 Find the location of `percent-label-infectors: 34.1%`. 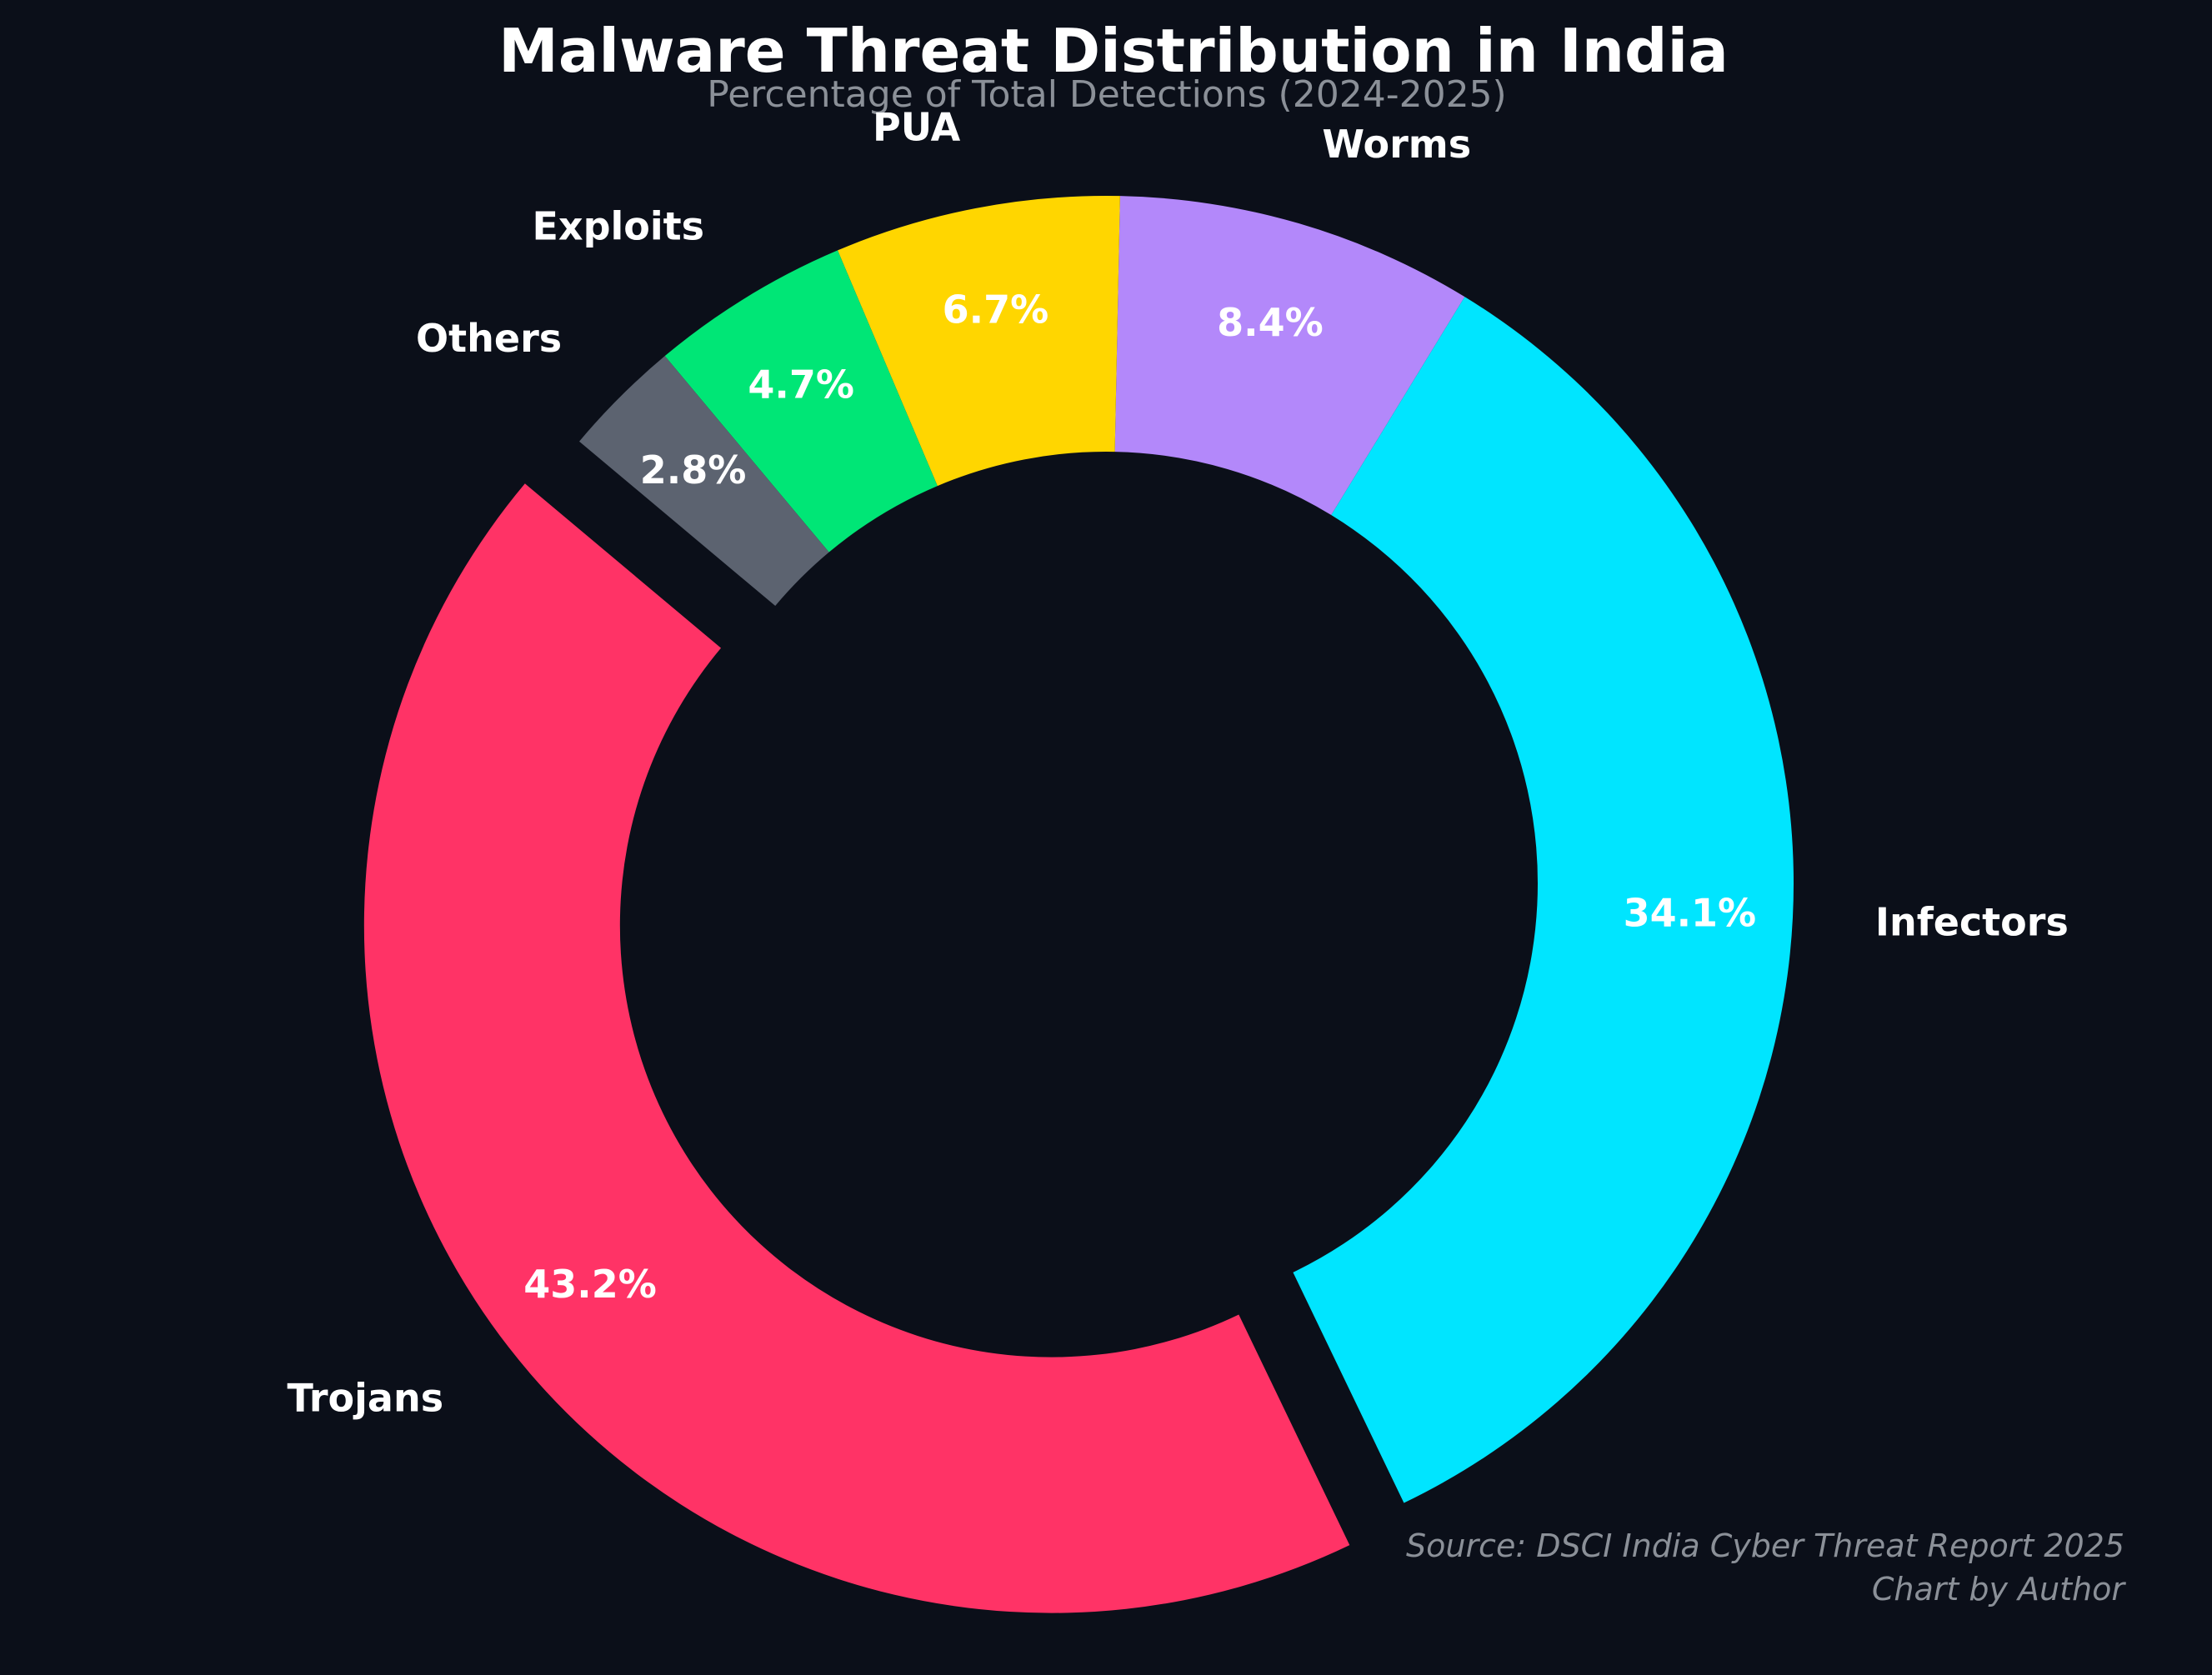

percent-label-infectors: 34.1% is located at coordinates (1690, 912).